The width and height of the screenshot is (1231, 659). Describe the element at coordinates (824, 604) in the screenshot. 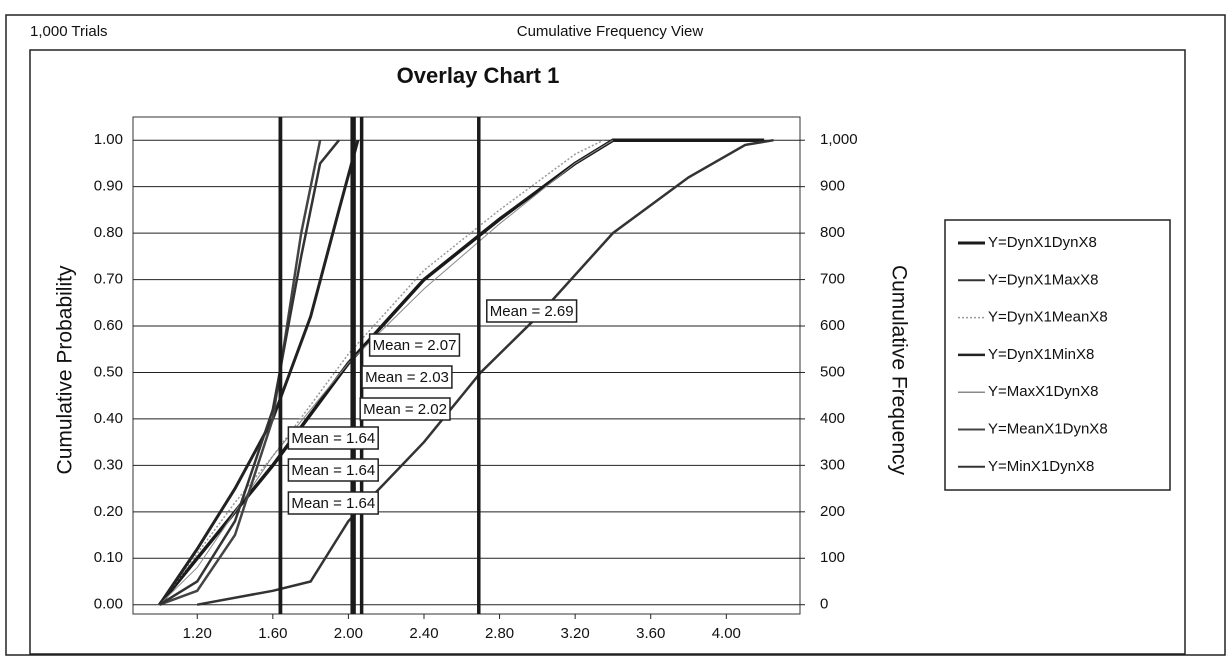

I see `y2-tick-label: 0` at that location.